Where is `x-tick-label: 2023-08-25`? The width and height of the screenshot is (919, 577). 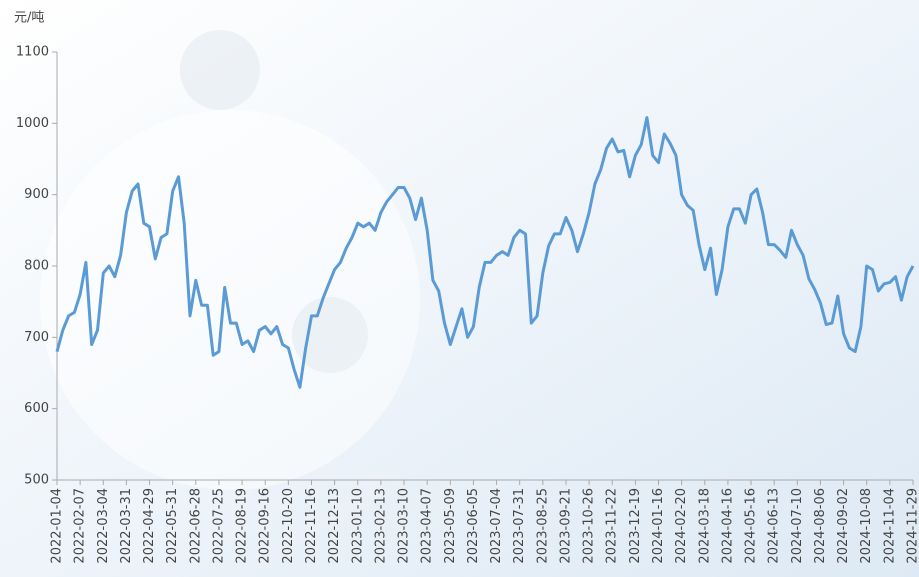
x-tick-label: 2023-08-25 is located at coordinates (542, 526).